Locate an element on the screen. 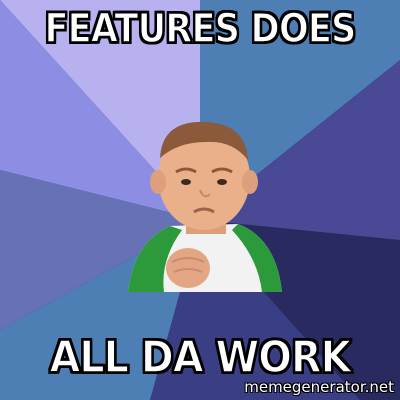 This screenshot has width=400, height=400. fist-fingers is located at coordinates (188, 270).